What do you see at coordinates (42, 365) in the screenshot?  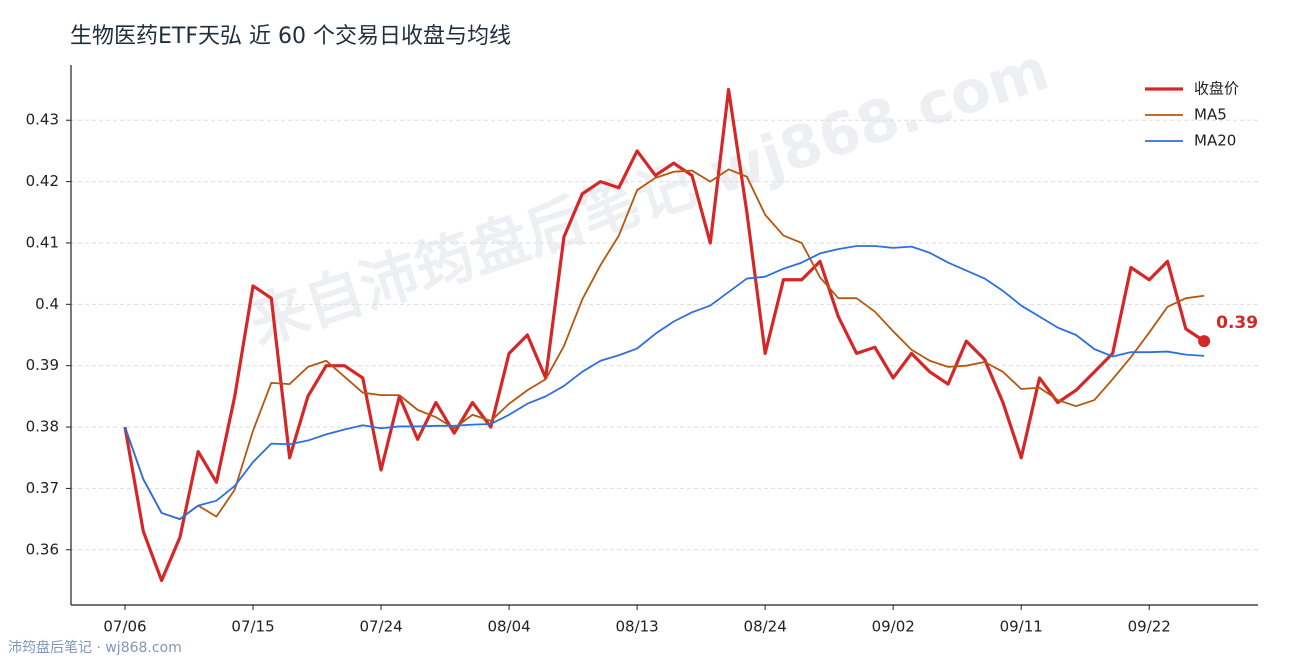 I see `y-tick-label: 0.39` at bounding box center [42, 365].